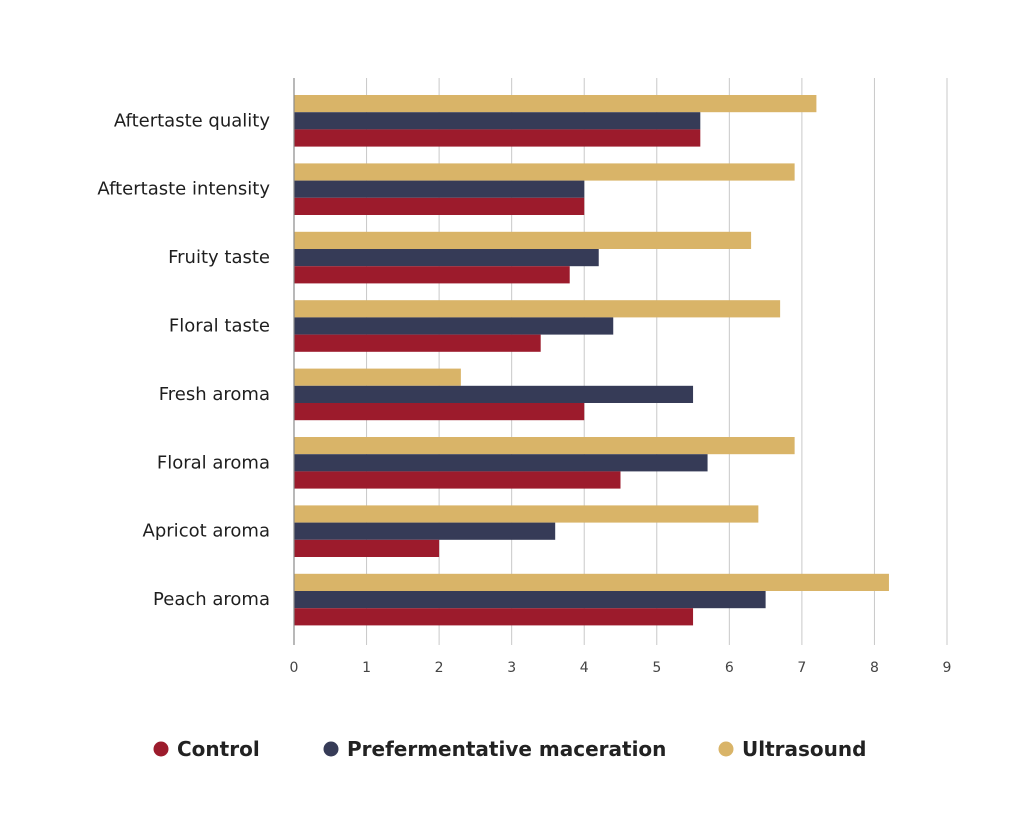 This screenshot has width=1024, height=826. Describe the element at coordinates (511, 668) in the screenshot. I see `x-tick-label-3: 3` at that location.